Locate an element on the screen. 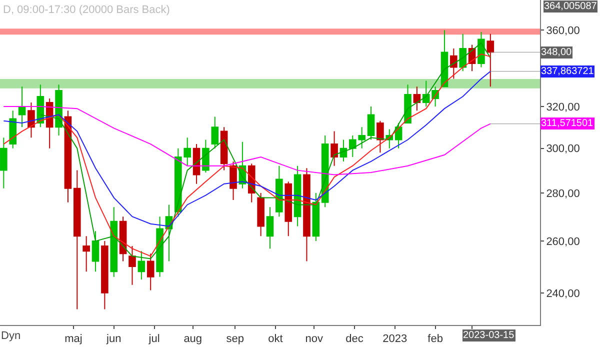  text: 2023-03-15 is located at coordinates (489, 335).